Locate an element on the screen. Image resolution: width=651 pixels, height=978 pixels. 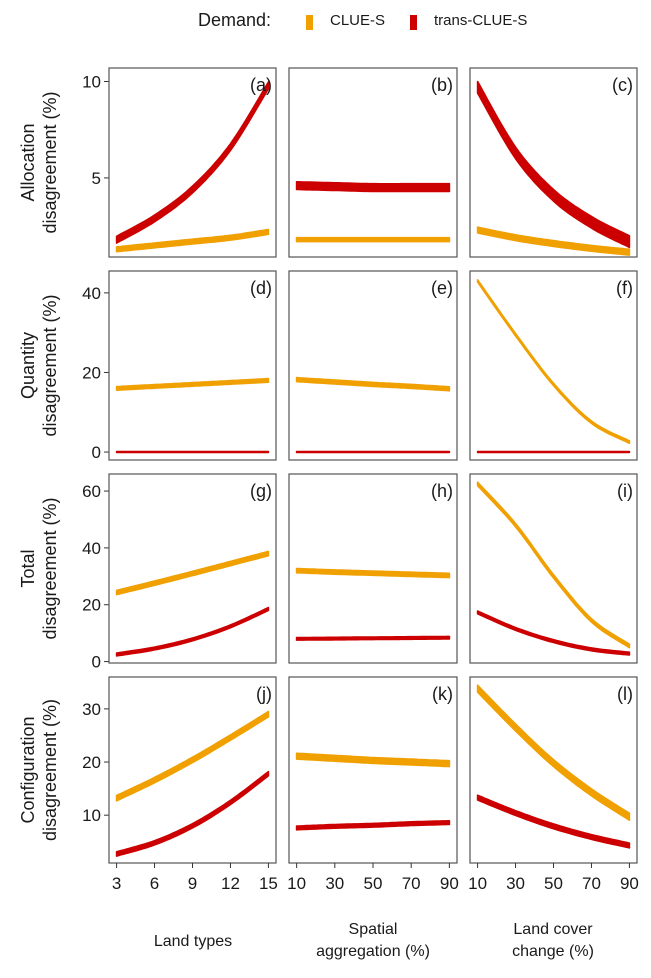
panel-tag: (j) is located at coordinates (264, 694).